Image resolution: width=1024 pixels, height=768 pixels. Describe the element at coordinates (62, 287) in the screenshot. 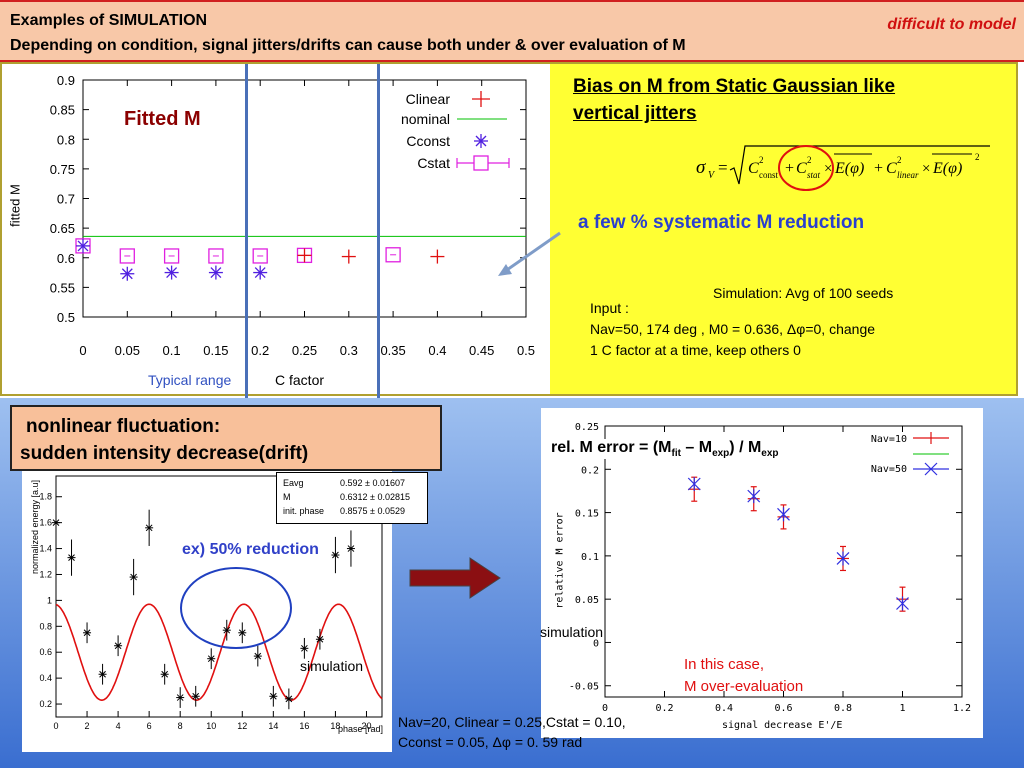

I see `y-tick-label: 0.55` at that location.